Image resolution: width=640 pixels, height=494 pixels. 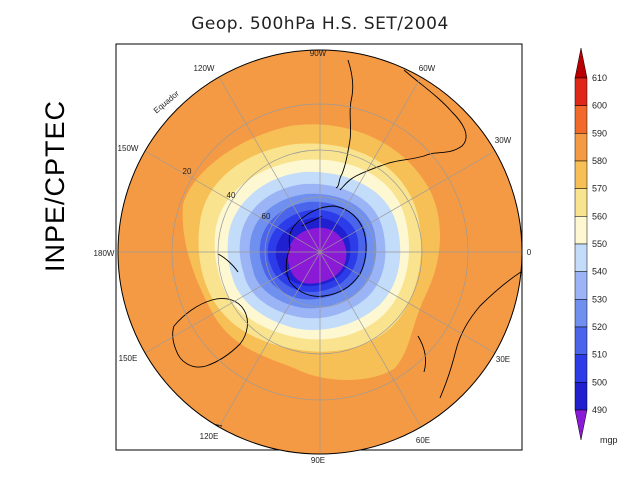 What do you see at coordinates (480, 334) in the screenshot?
I see `africa-coast` at bounding box center [480, 334].